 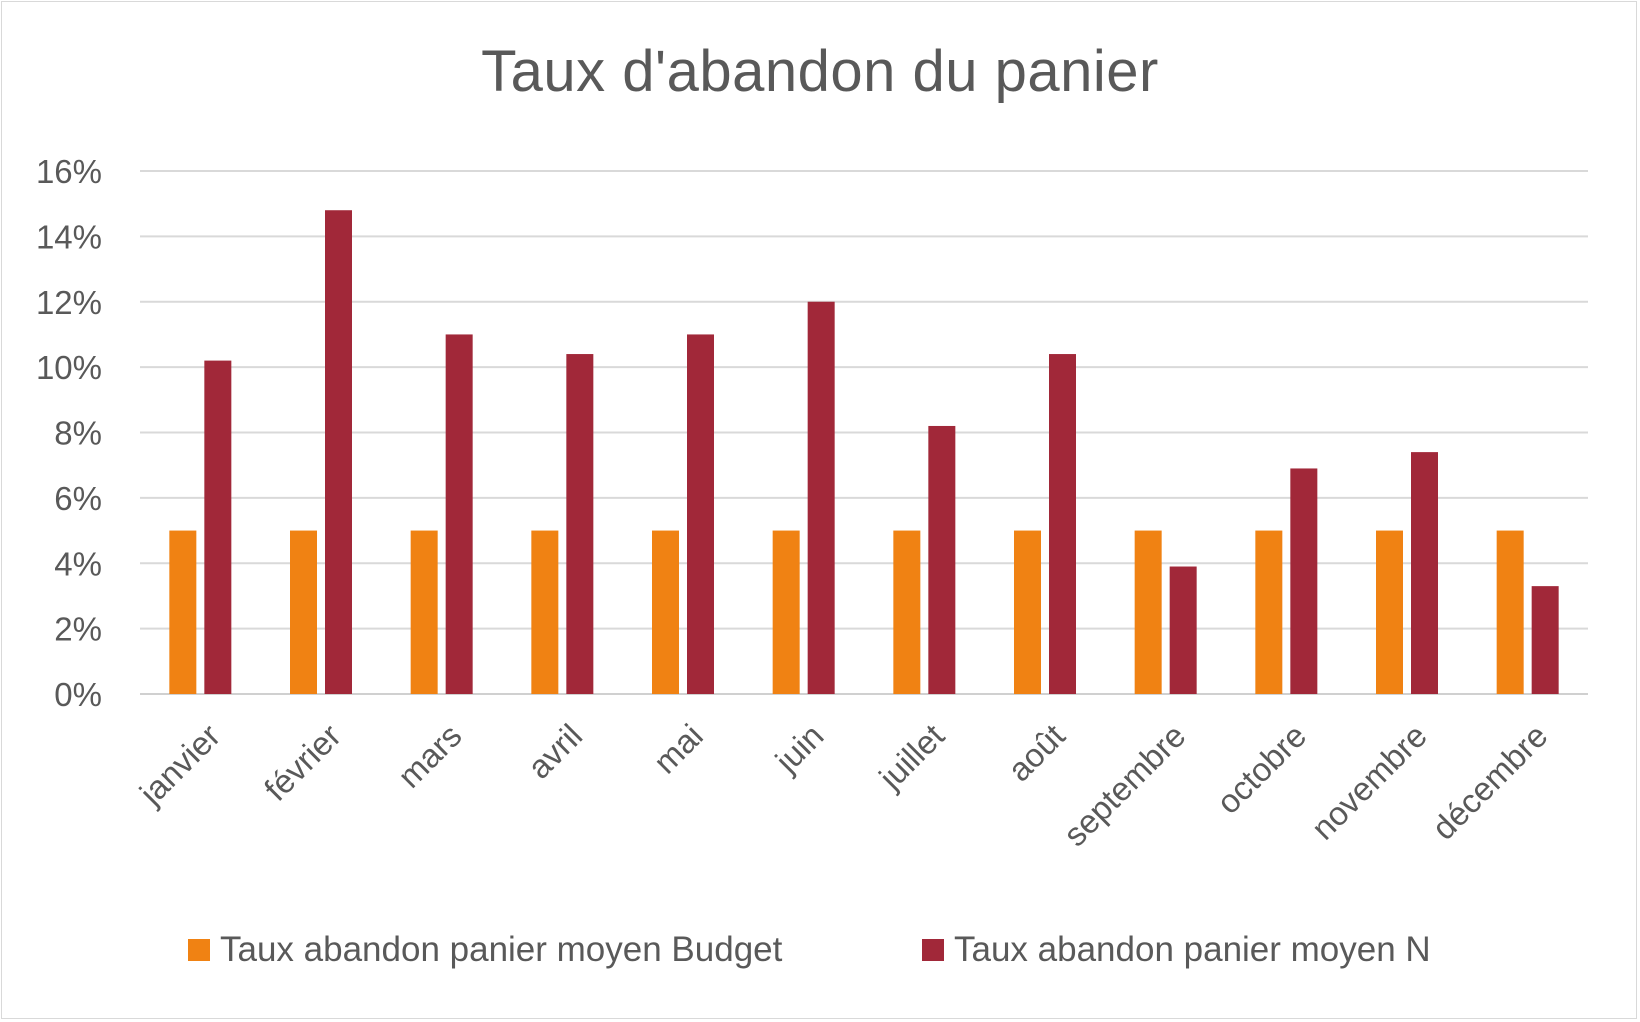 I want to click on legend-item-budget: Taux abandon panier moyen Budget, so click(x=485, y=950).